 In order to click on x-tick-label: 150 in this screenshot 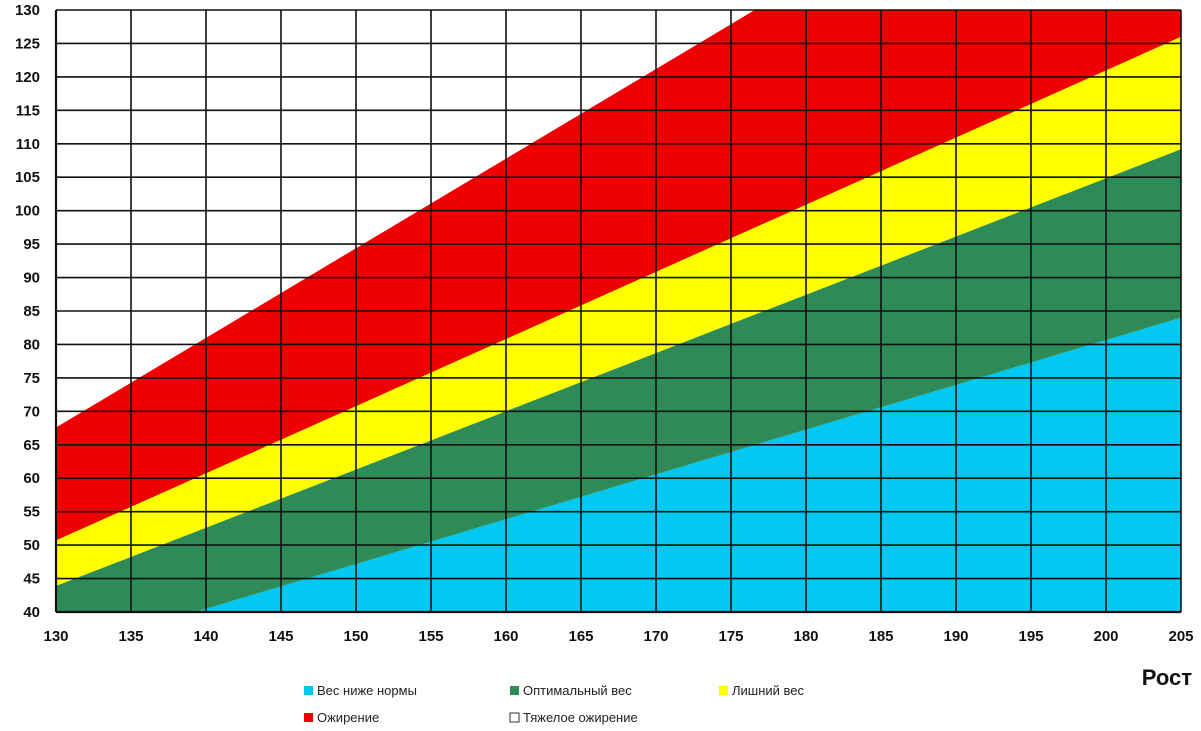, I will do `click(355, 636)`.